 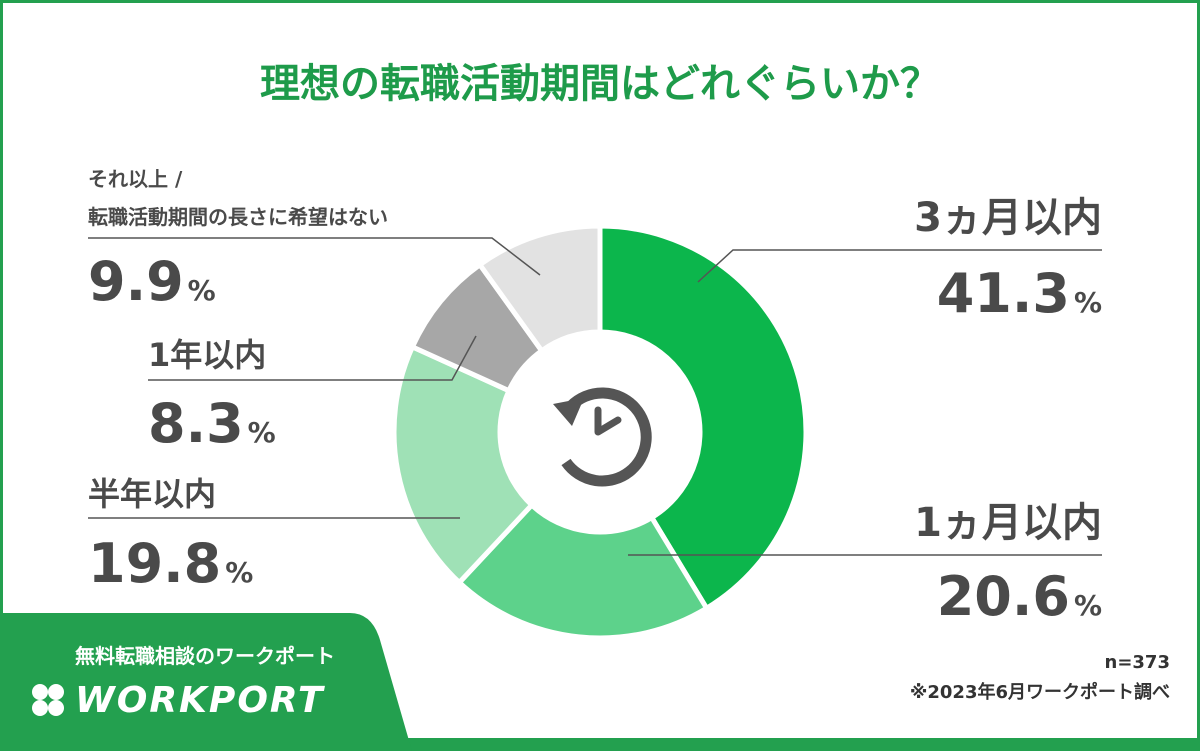 What do you see at coordinates (1137, 662) in the screenshot?
I see `sample-size: n=373` at bounding box center [1137, 662].